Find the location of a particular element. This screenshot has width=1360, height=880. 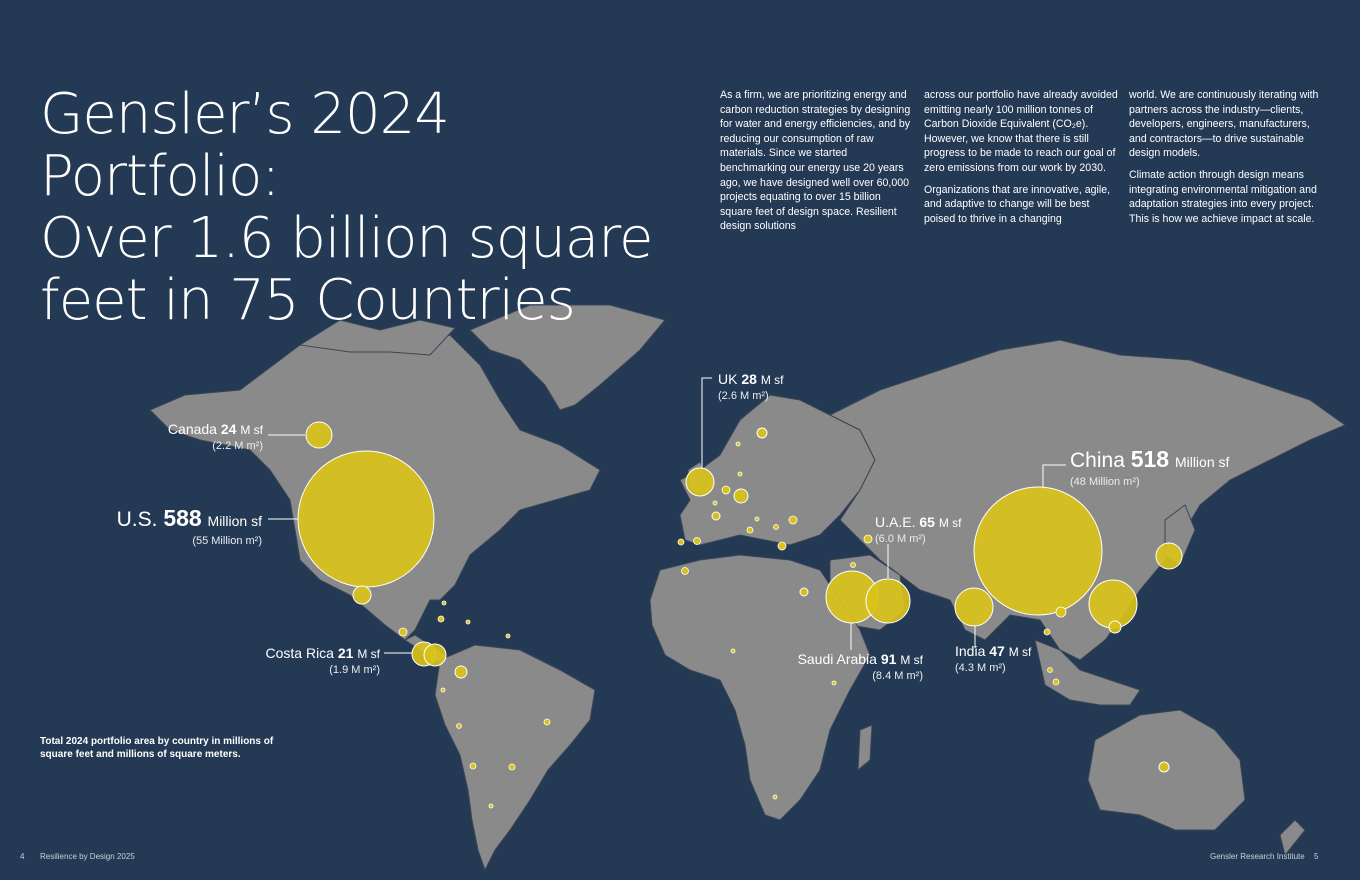

footer-right-text: Gensler Research Institute is located at coordinates (1257, 856).